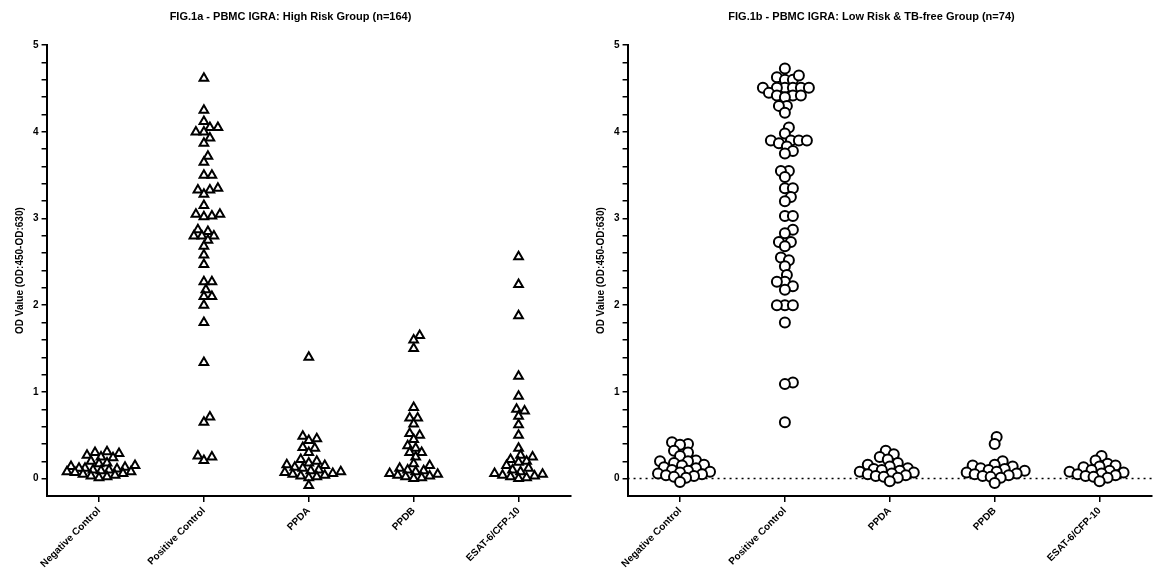 The height and width of the screenshot is (577, 1163). I want to click on chart-title: FIG.1b - PBMC IGRA: Low Risk & TB-free Group (n=74), so click(871, 15).